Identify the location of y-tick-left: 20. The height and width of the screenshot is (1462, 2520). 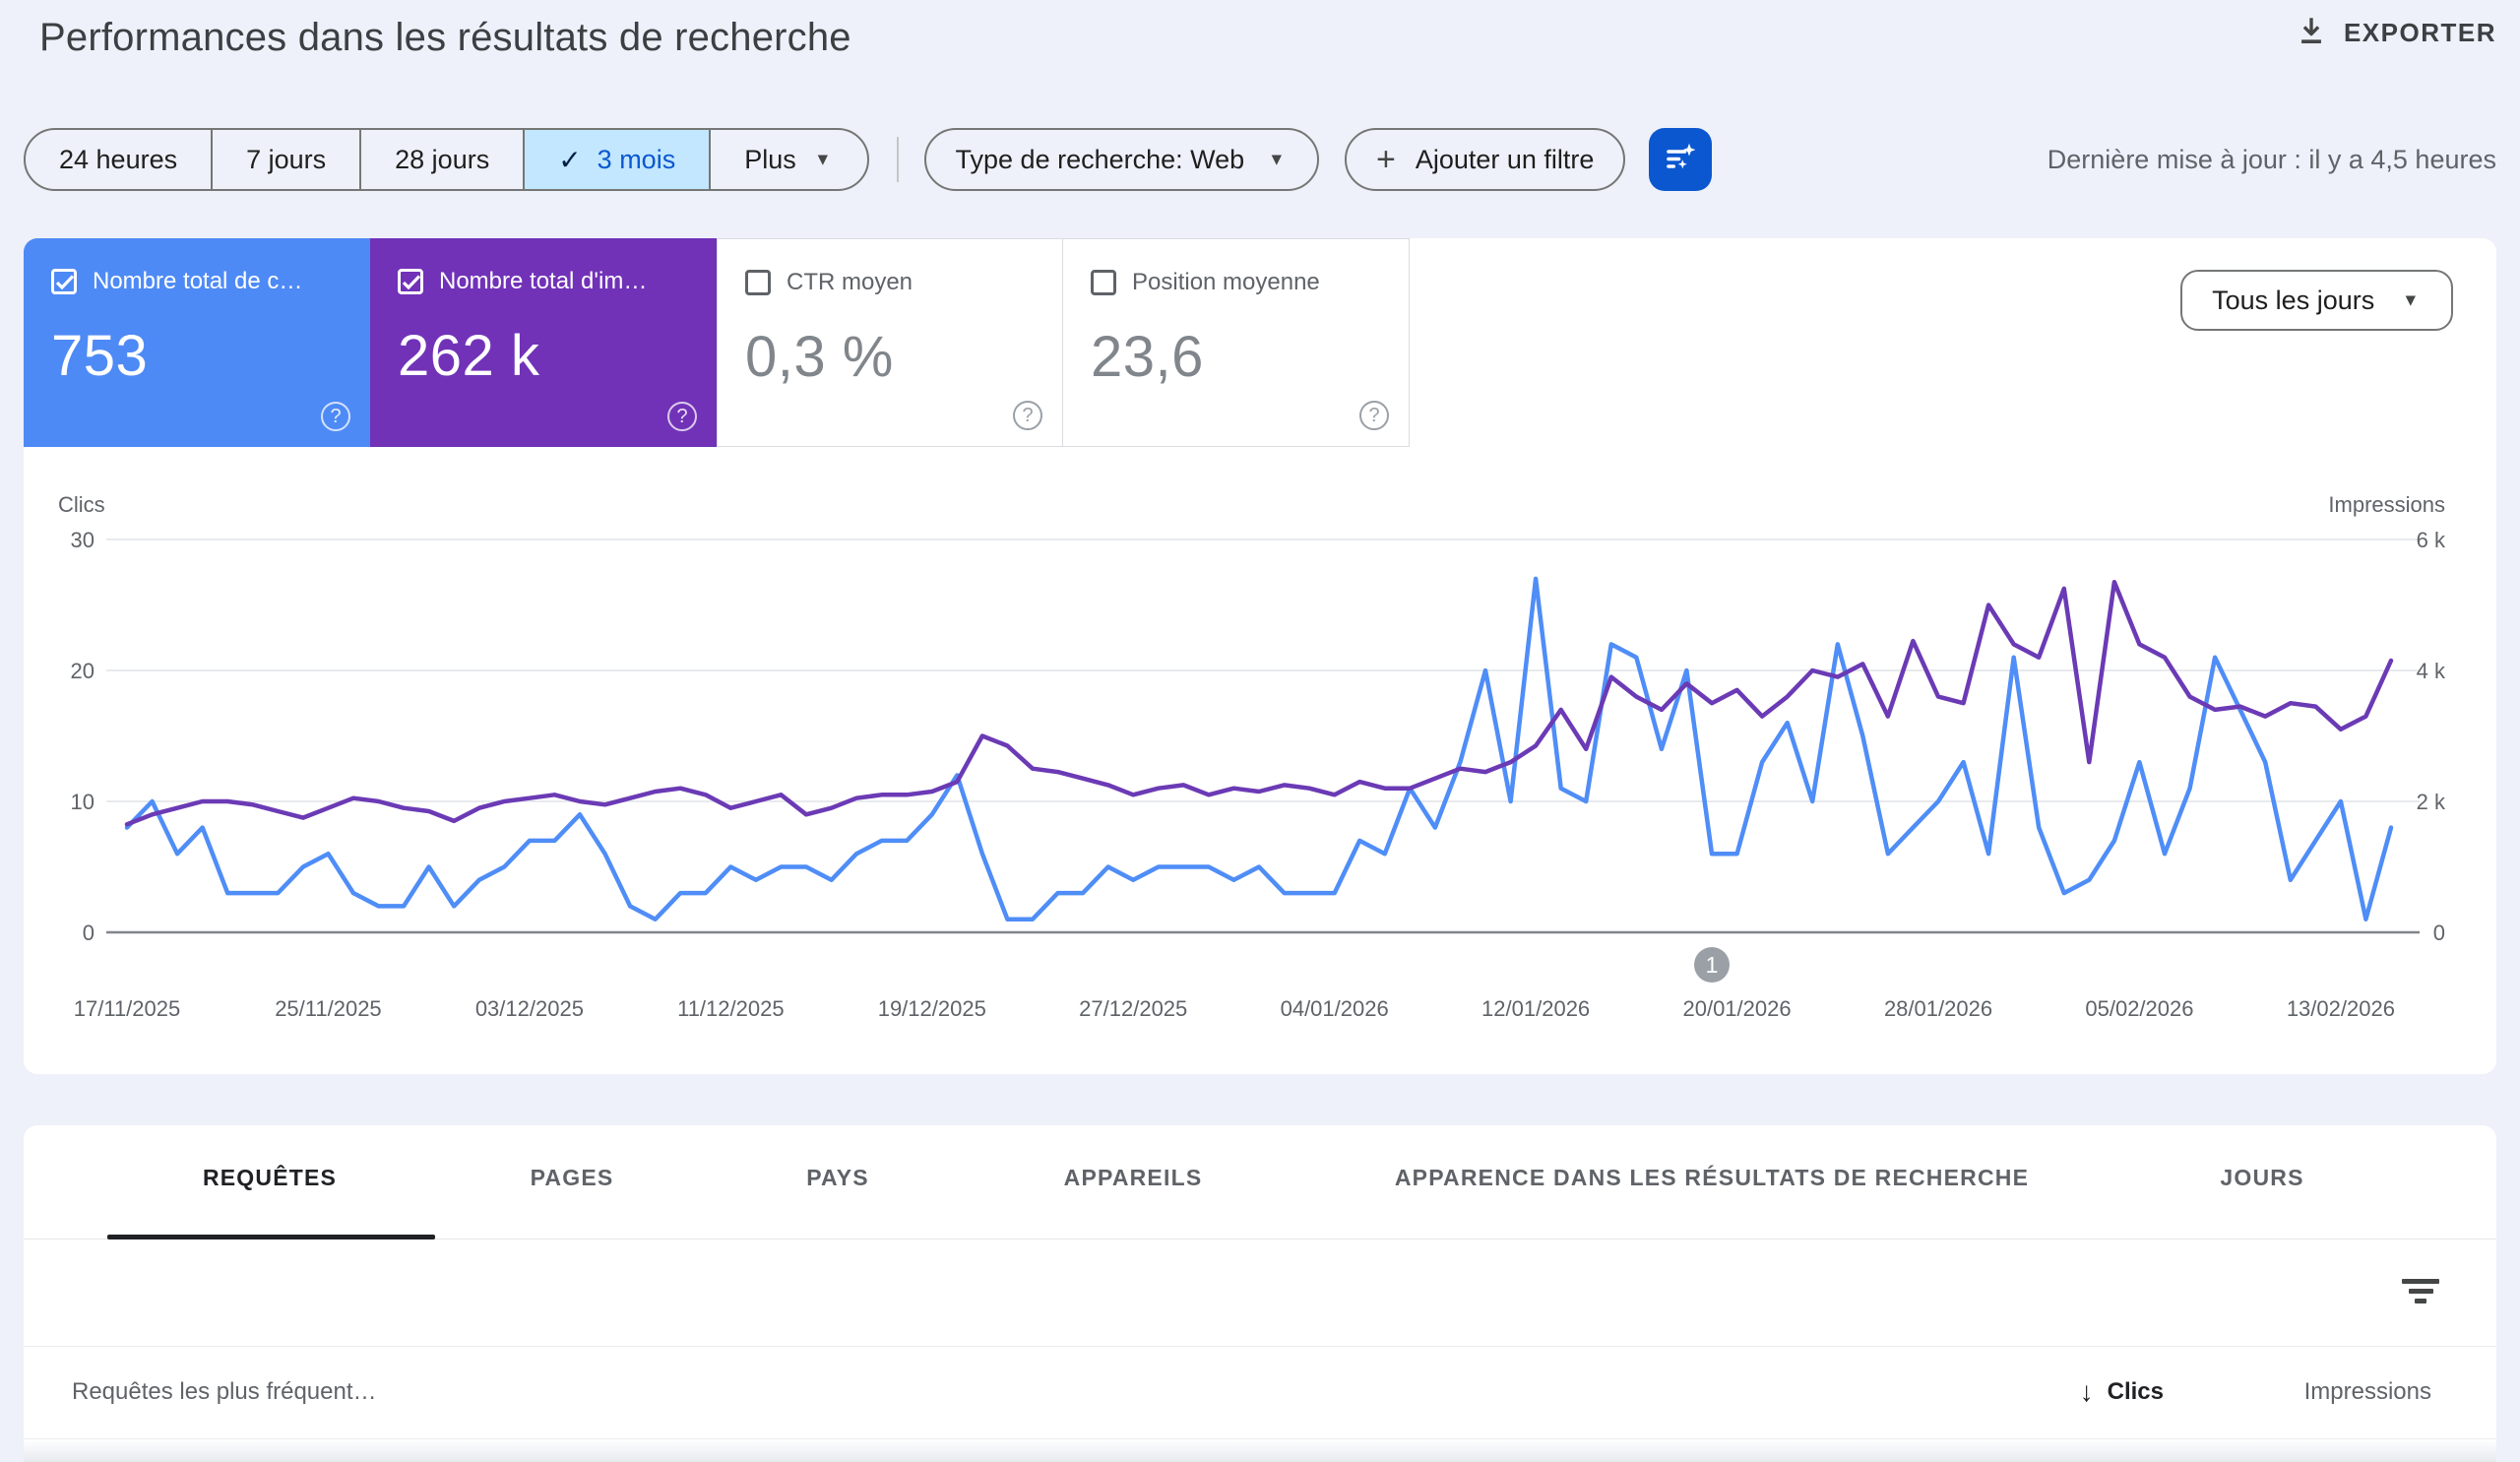
(82, 671).